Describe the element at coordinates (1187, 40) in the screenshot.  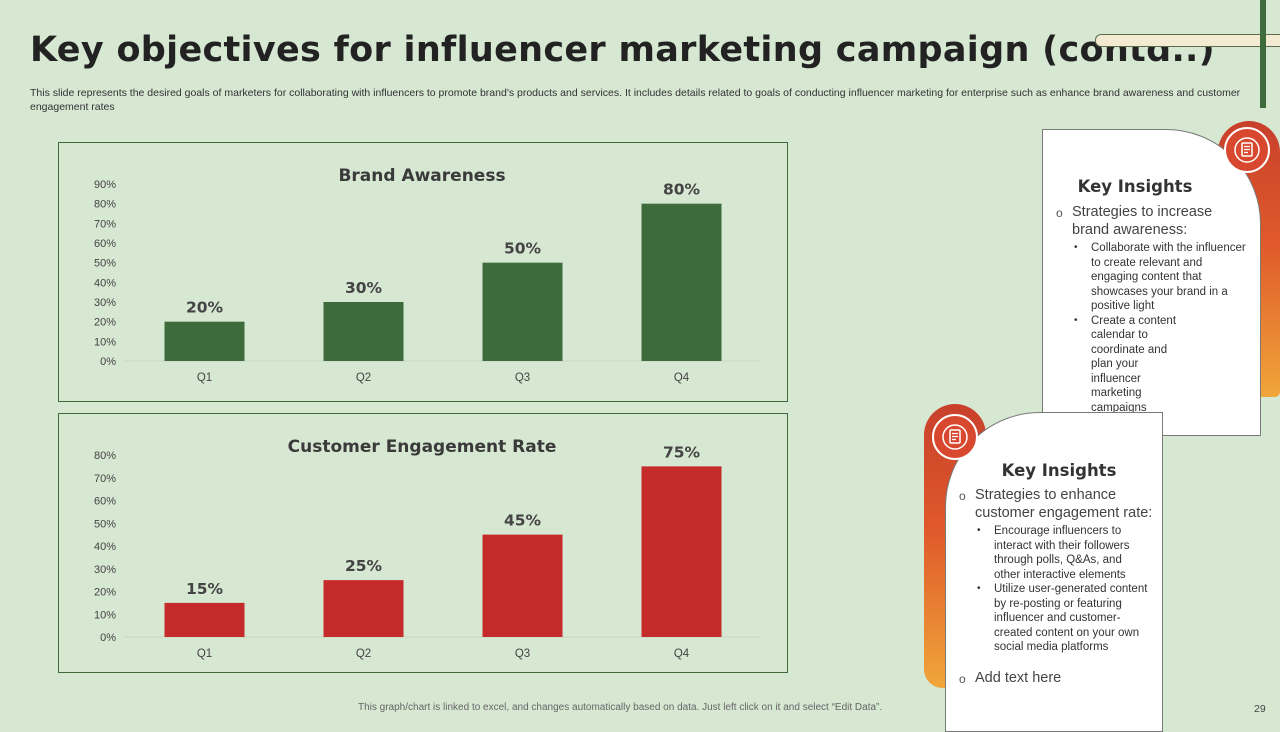
I see `decorative-bar` at that location.